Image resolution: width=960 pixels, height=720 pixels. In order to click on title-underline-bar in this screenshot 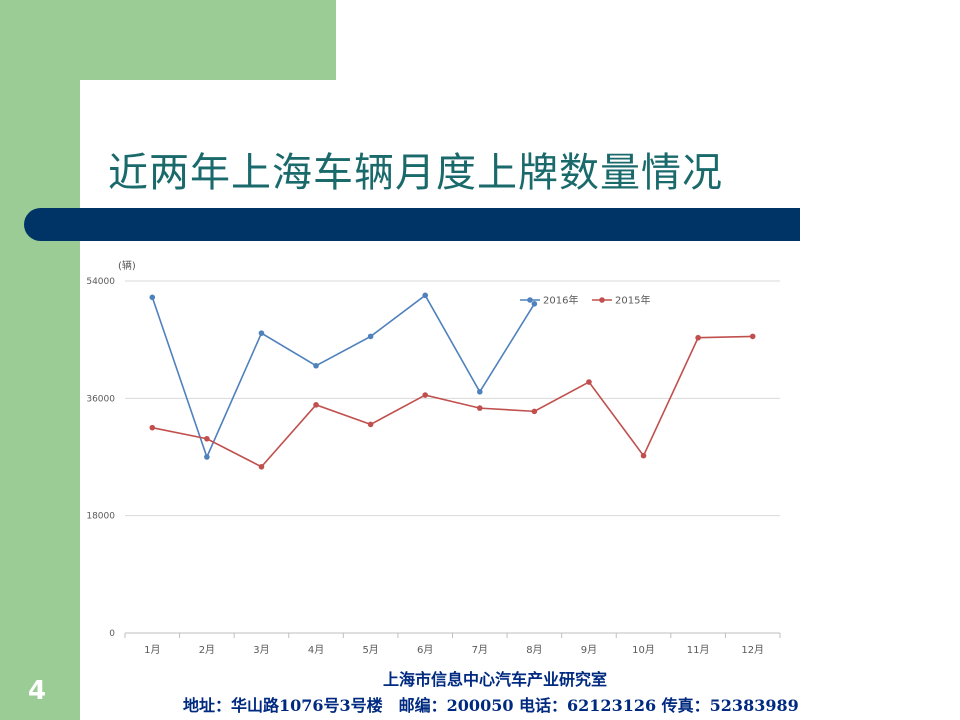, I will do `click(412, 224)`.